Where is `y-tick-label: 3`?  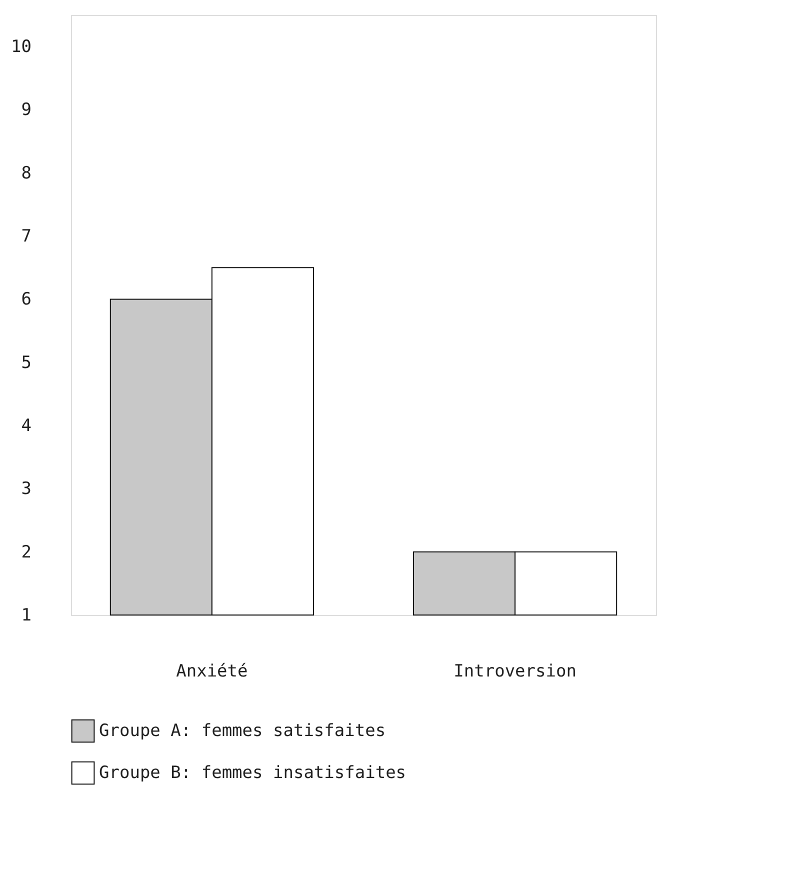
y-tick-label: 3 is located at coordinates (26, 489).